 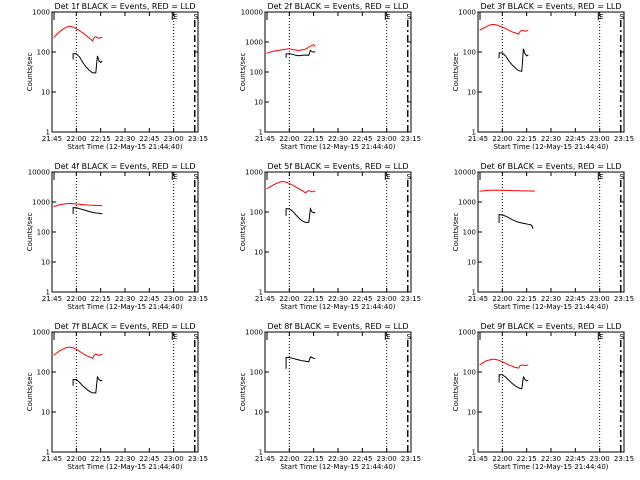 What do you see at coordinates (337, 6) in the screenshot?
I see `panel-title: Det 2f BLACK = Events, RED = LLD` at bounding box center [337, 6].